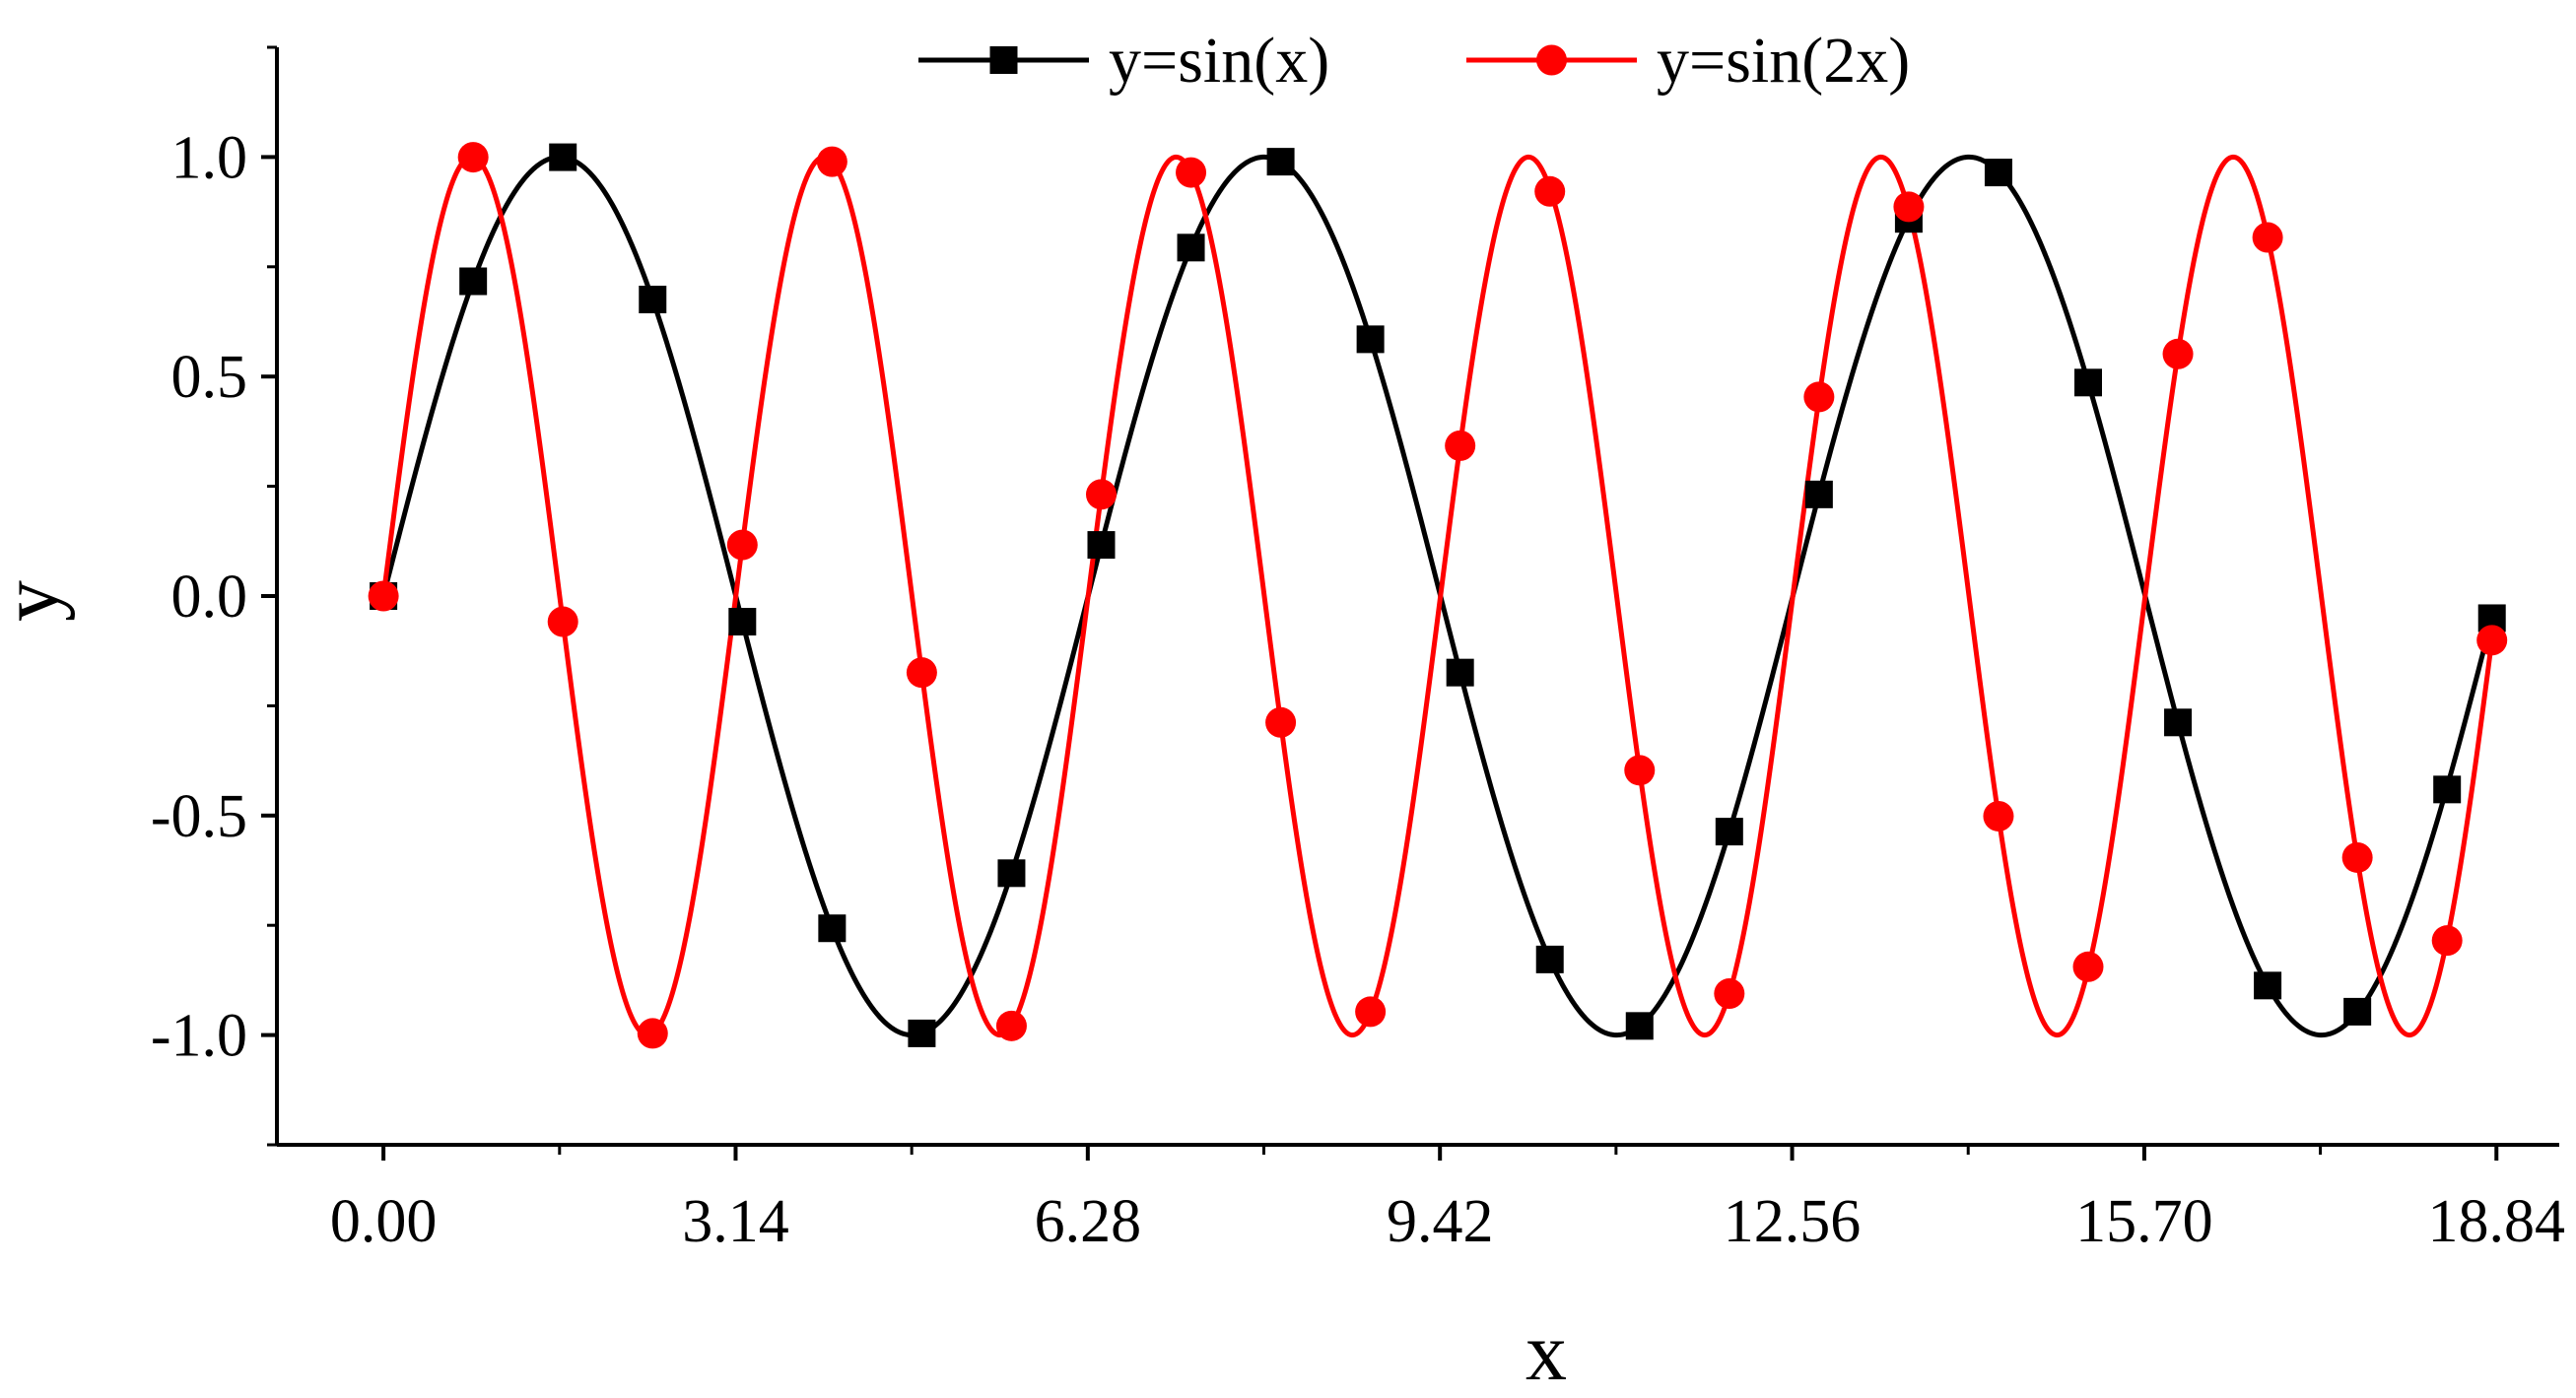  What do you see at coordinates (1414, 61) in the screenshot?
I see `legend: y=sin(x) y=sin(2x)` at bounding box center [1414, 61].